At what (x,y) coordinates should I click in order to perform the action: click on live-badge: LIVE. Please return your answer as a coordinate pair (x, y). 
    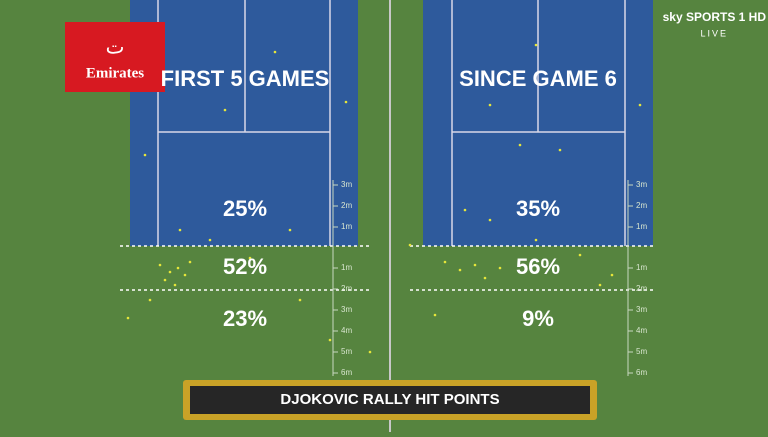
    Looking at the image, I should click on (714, 33).